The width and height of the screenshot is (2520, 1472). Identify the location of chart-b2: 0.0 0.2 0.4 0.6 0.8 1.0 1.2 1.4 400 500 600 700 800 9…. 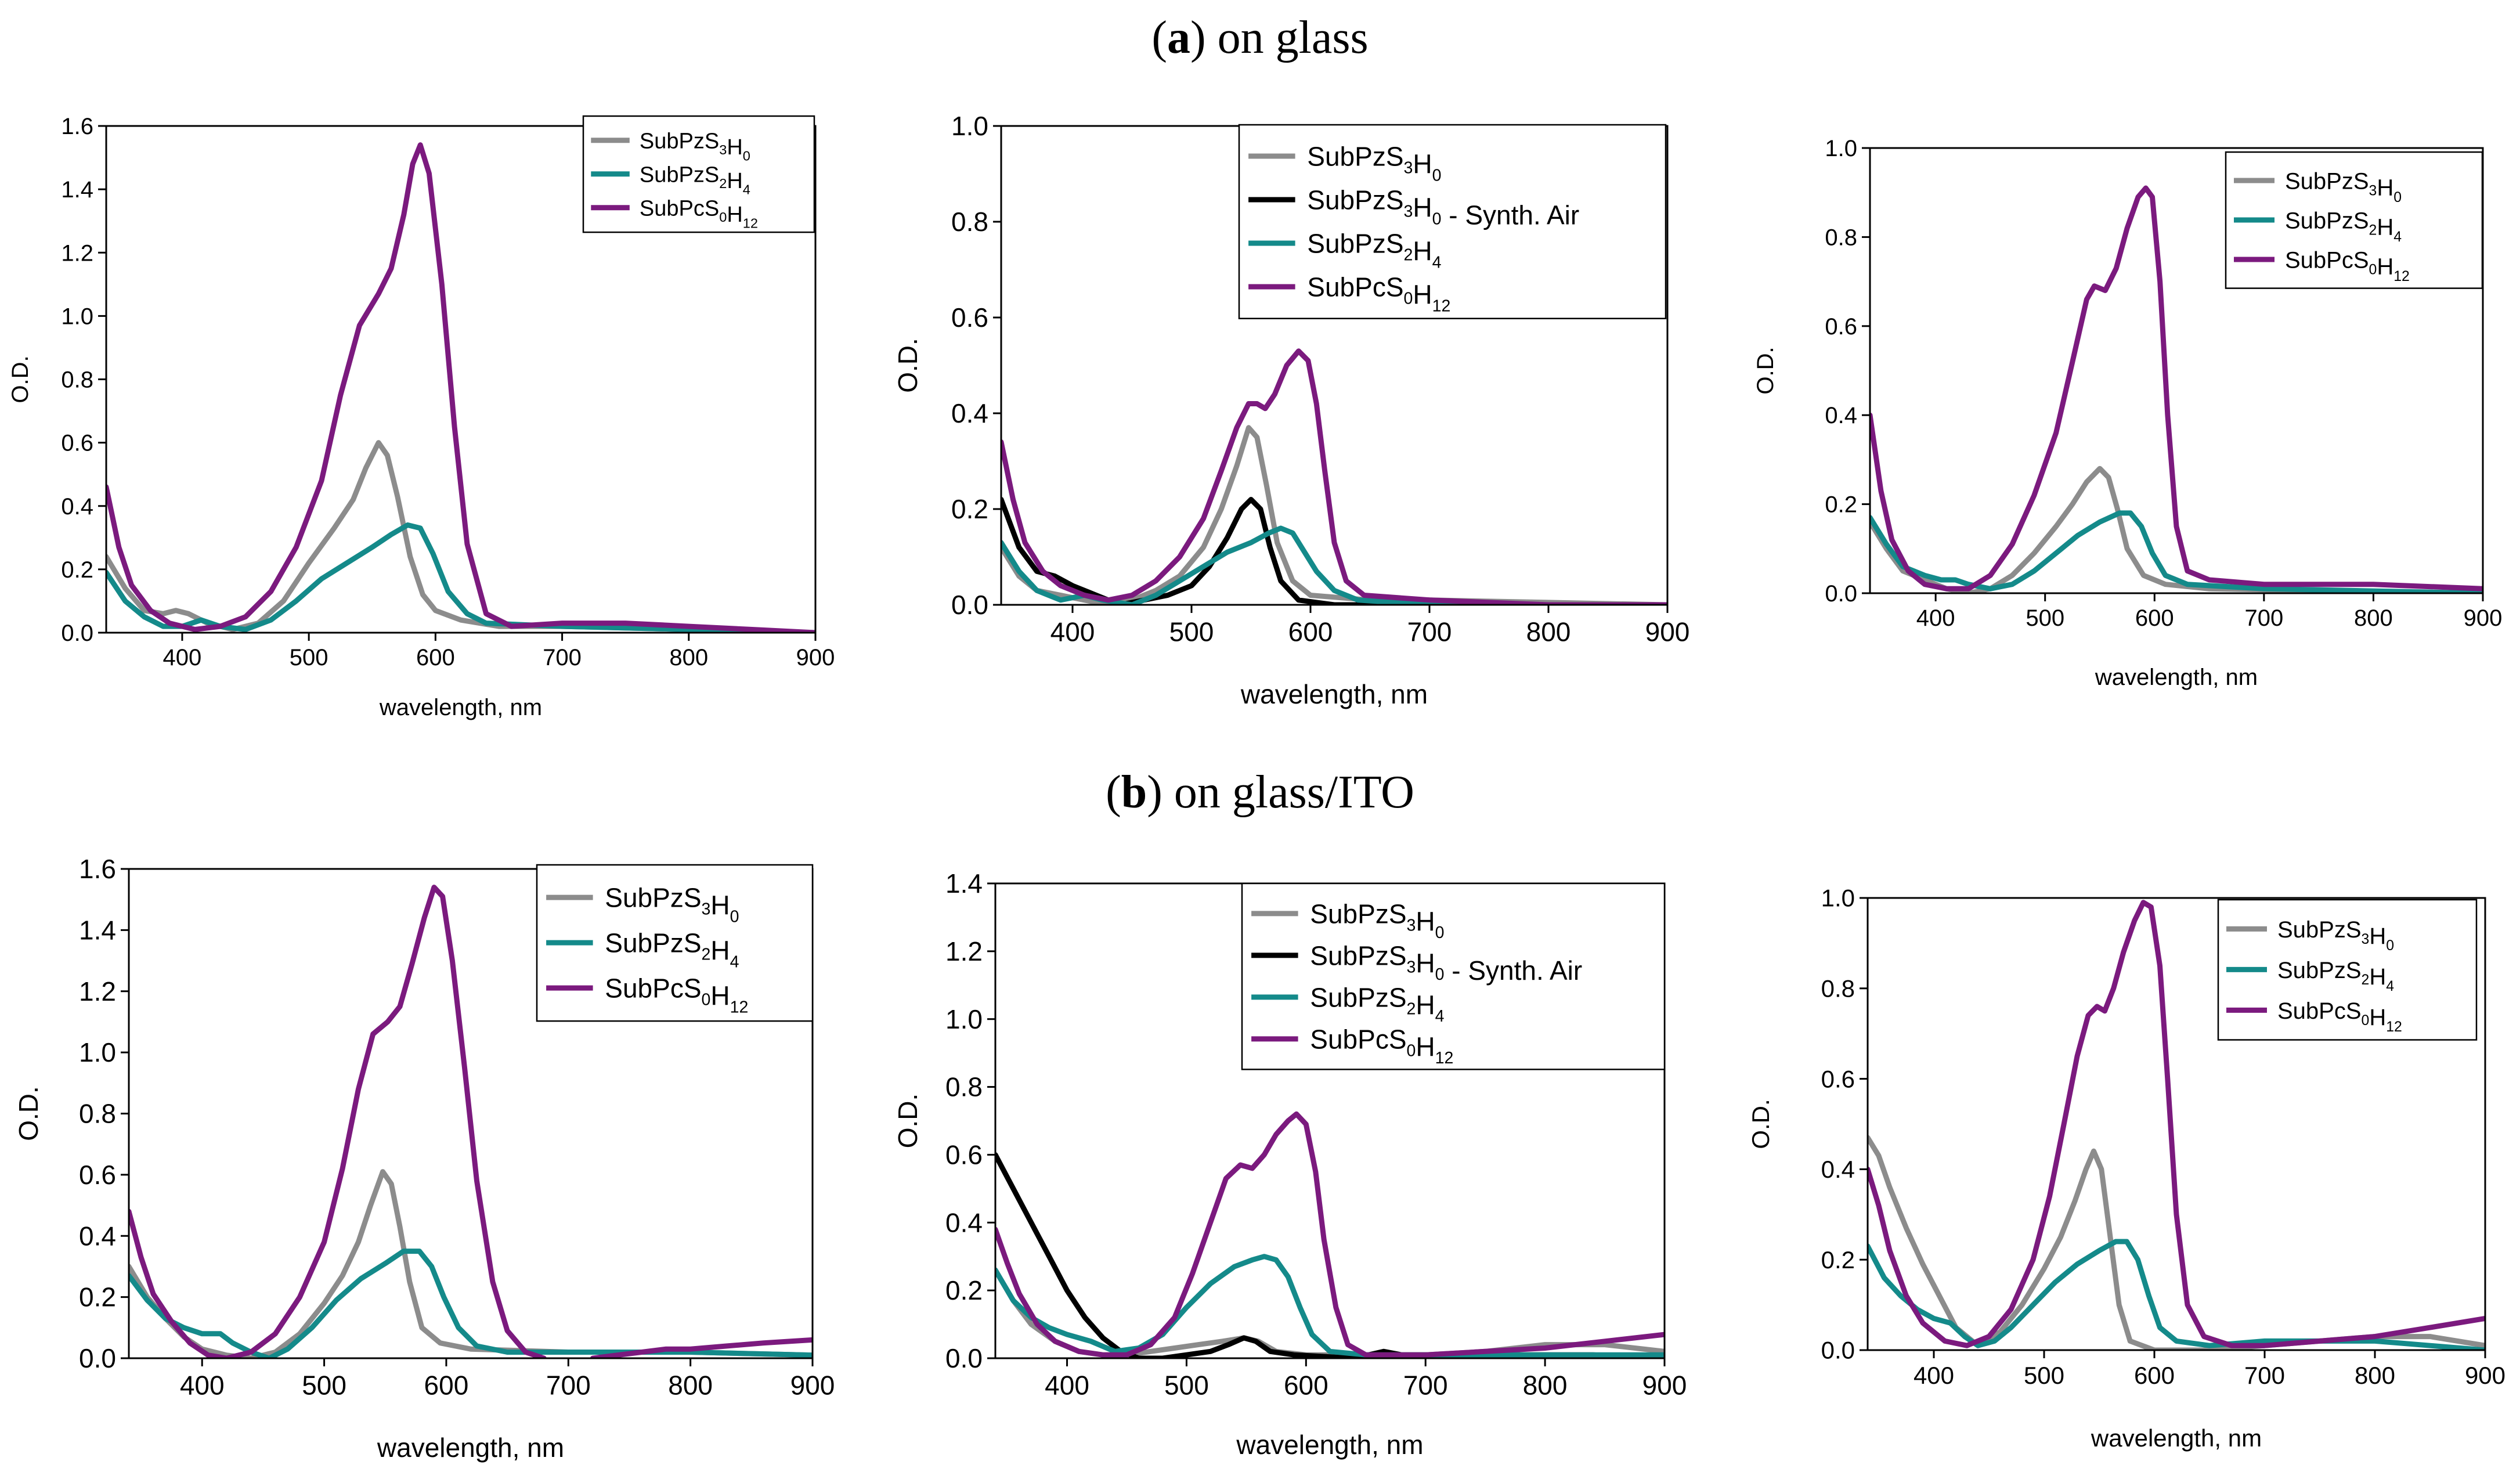
(1290, 1164).